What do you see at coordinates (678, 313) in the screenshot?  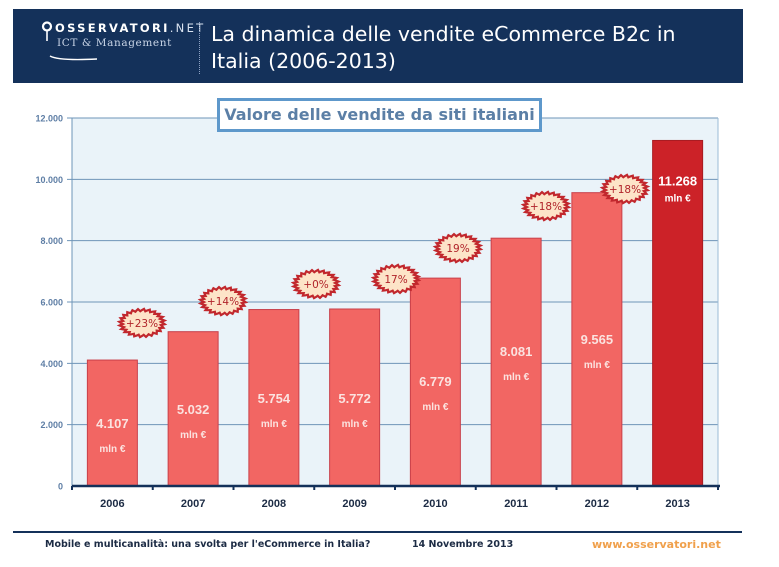 I see `bar-2013` at bounding box center [678, 313].